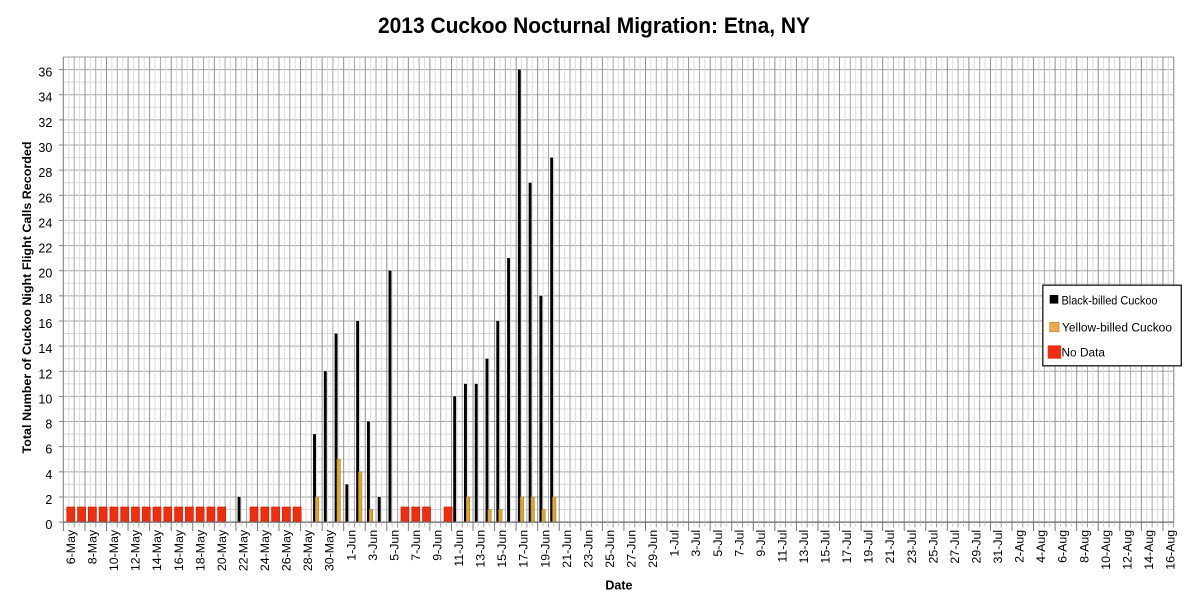 This screenshot has width=1188, height=613. What do you see at coordinates (265, 550) in the screenshot?
I see `svg-text: 24-May` at bounding box center [265, 550].